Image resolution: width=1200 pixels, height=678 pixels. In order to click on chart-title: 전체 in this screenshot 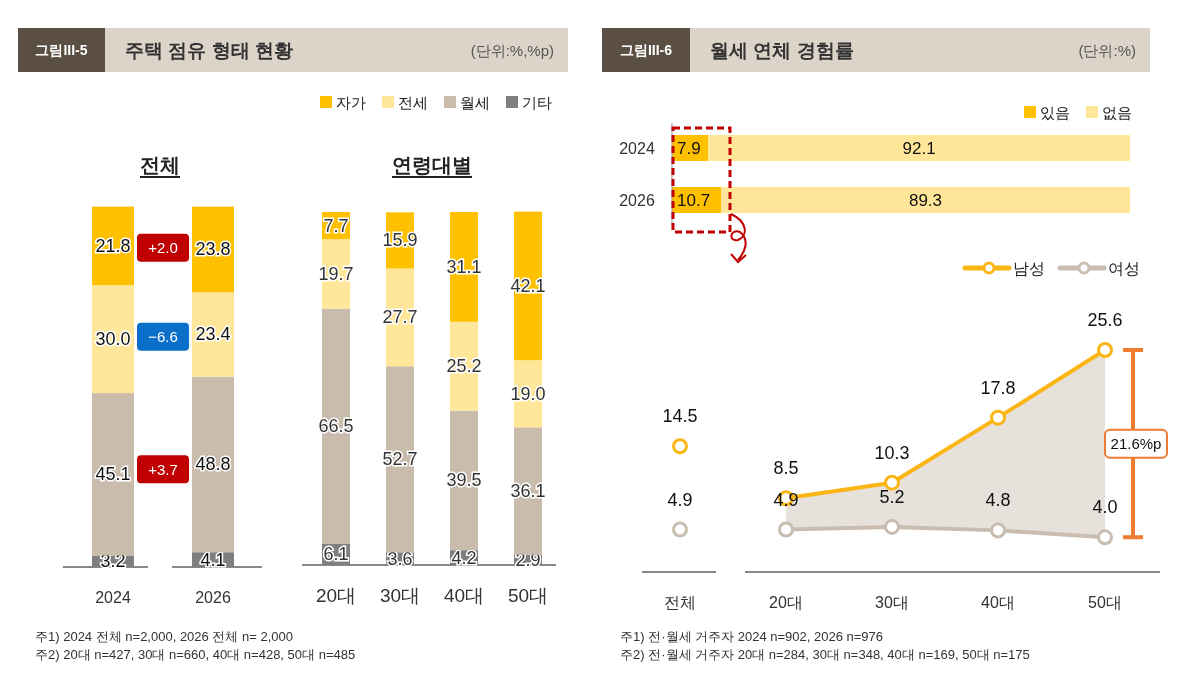, I will do `click(160, 165)`.